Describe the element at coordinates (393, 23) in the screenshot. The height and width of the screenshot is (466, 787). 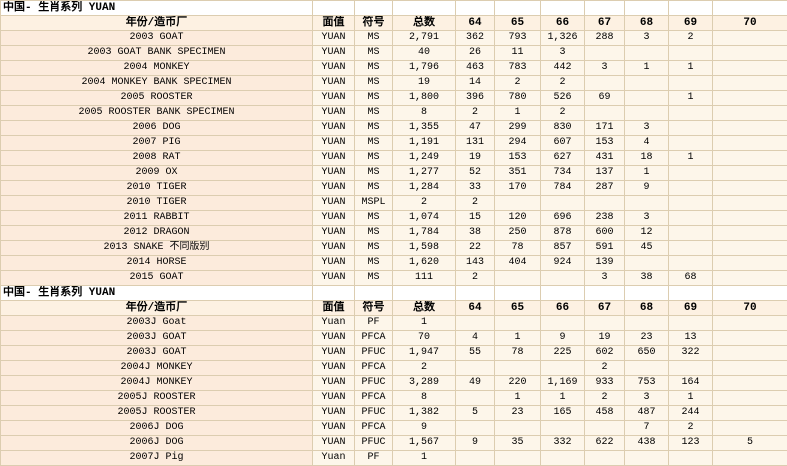
I see `header-row: 年份/造币厂 面值 符号 总数 64 65 66 67 68 69 70` at that location.